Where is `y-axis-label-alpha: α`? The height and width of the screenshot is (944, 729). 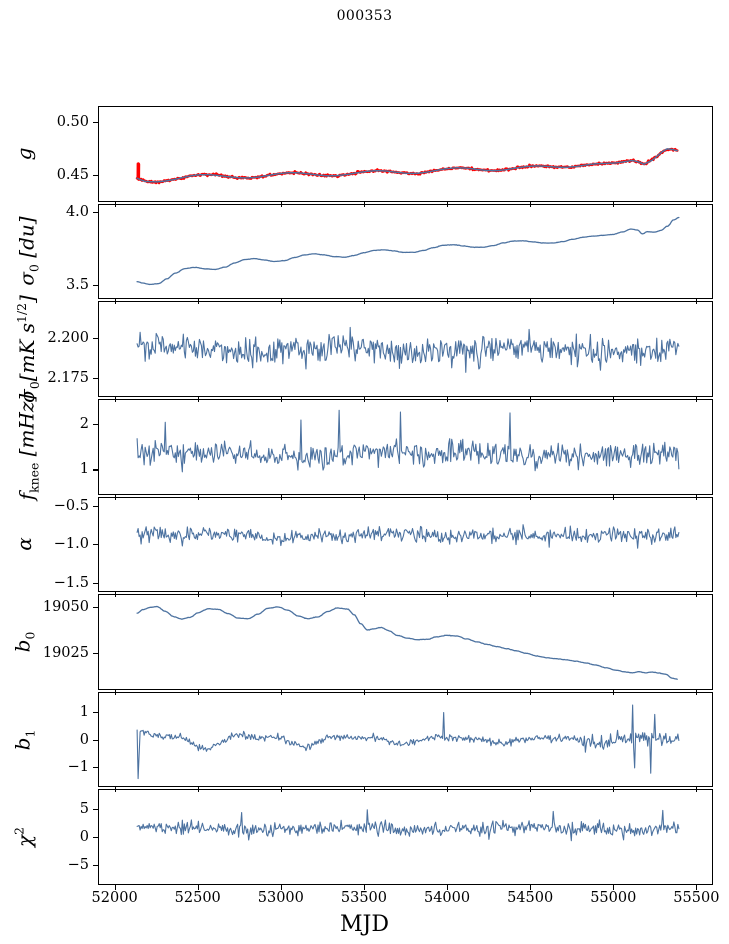
y-axis-label-alpha: α is located at coordinates (24, 544).